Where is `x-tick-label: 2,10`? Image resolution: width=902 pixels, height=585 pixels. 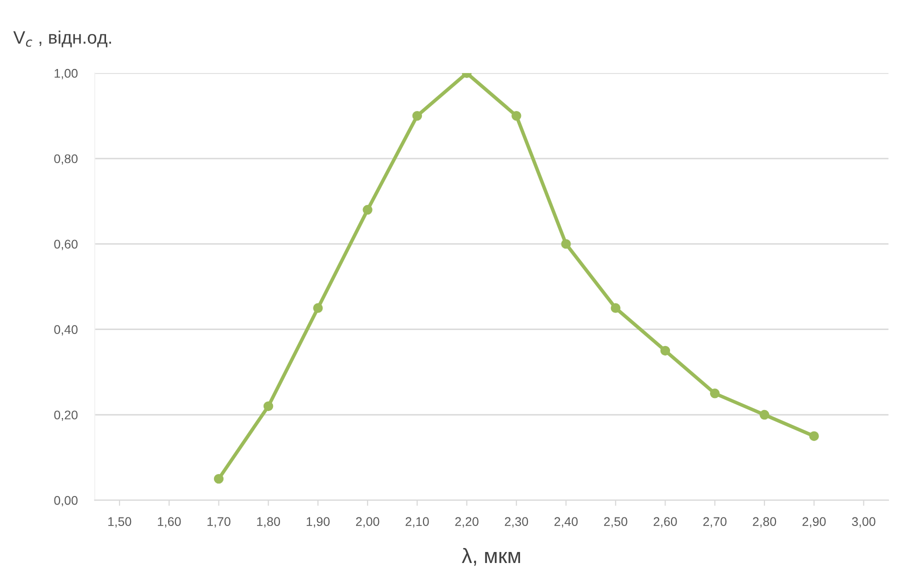 x-tick-label: 2,10 is located at coordinates (417, 522).